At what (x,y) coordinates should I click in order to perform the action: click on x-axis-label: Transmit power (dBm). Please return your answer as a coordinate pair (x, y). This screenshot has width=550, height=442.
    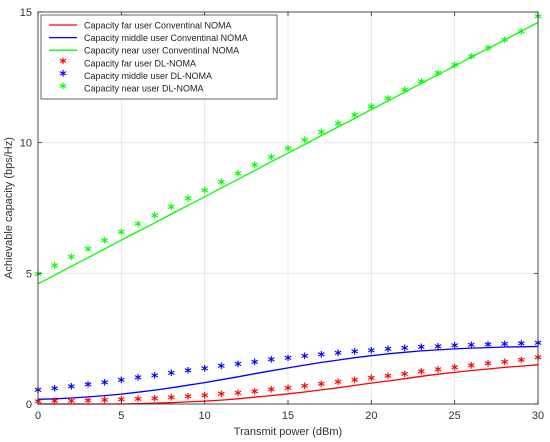
    Looking at the image, I should click on (288, 432).